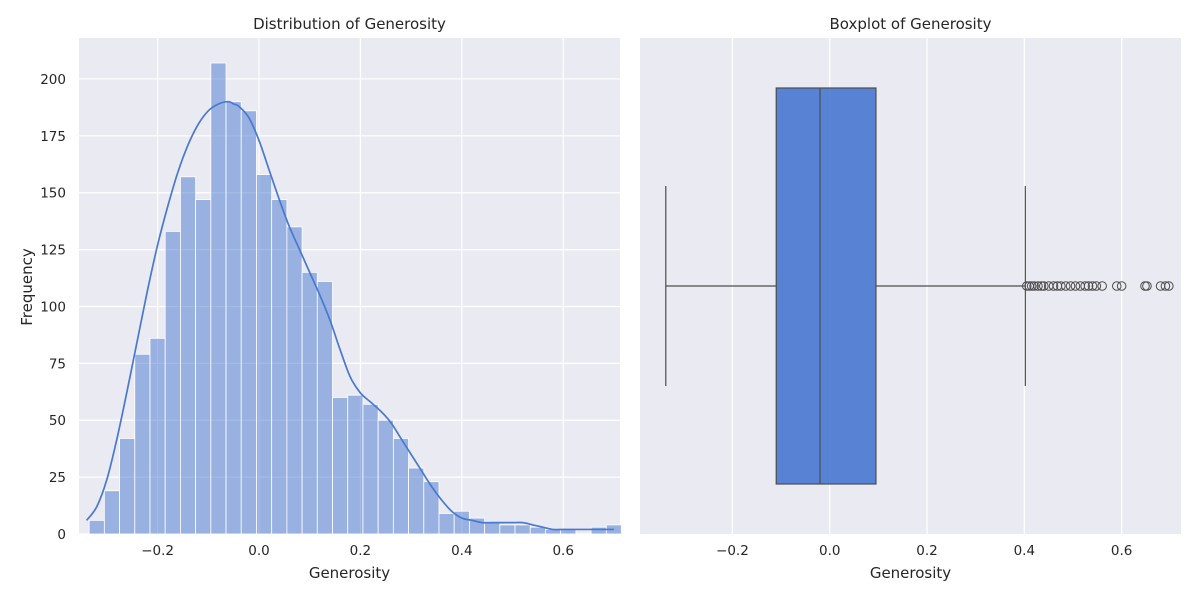  I want to click on histogram-x-axis-label: Generosity, so click(349, 573).